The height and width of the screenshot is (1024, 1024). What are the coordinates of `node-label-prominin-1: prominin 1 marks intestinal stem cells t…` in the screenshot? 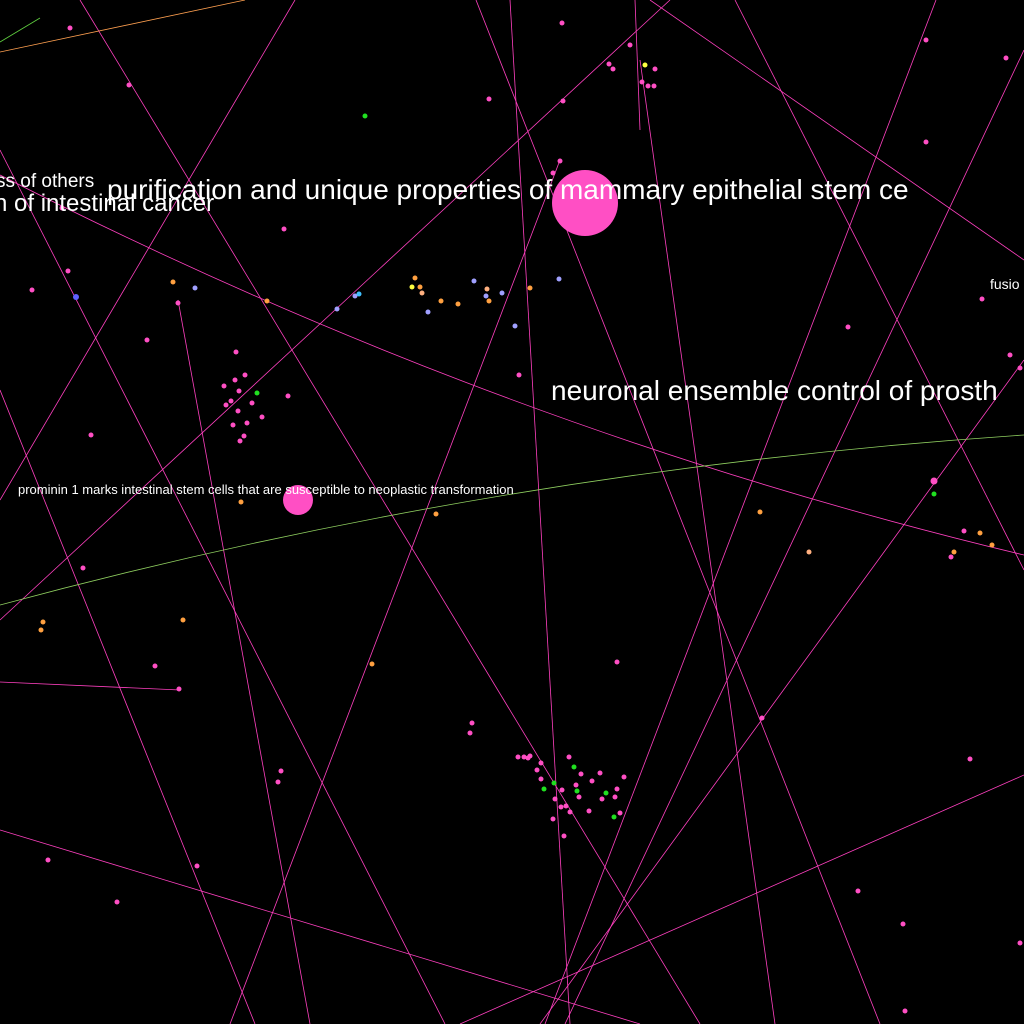 It's located at (266, 489).